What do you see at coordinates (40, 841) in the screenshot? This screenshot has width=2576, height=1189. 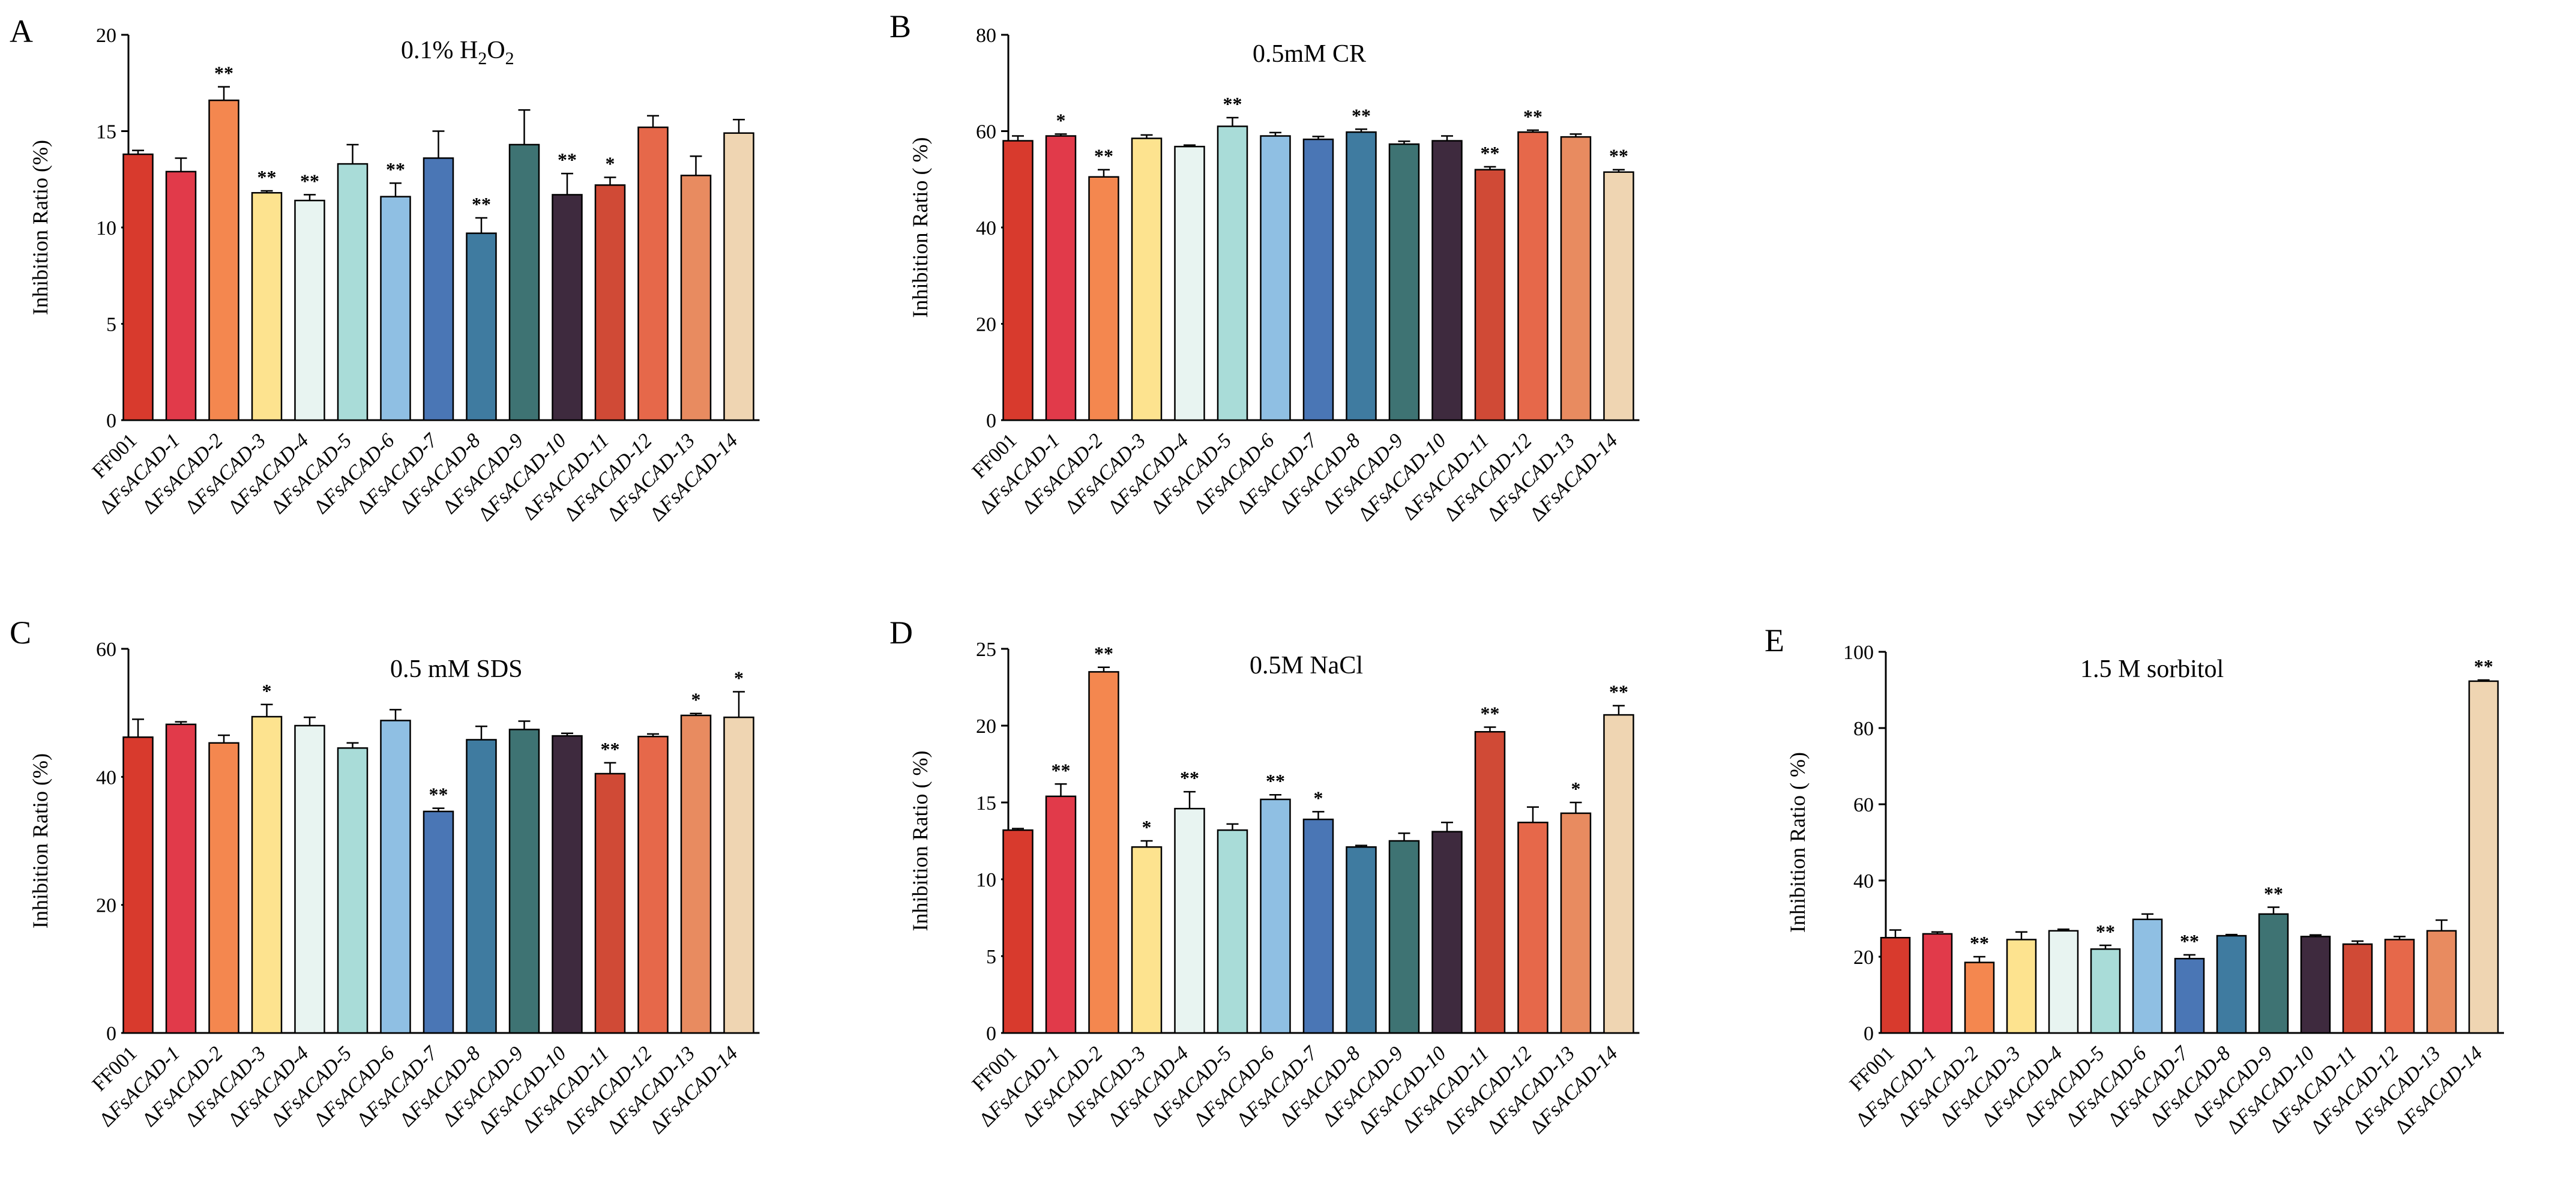 I see `y-axis-title: Inhibition Ratio (%)` at bounding box center [40, 841].